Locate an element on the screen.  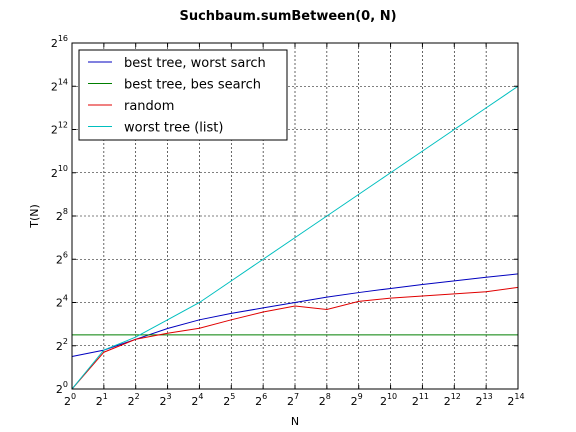
x-tick-label: 26 is located at coordinates (261, 400).